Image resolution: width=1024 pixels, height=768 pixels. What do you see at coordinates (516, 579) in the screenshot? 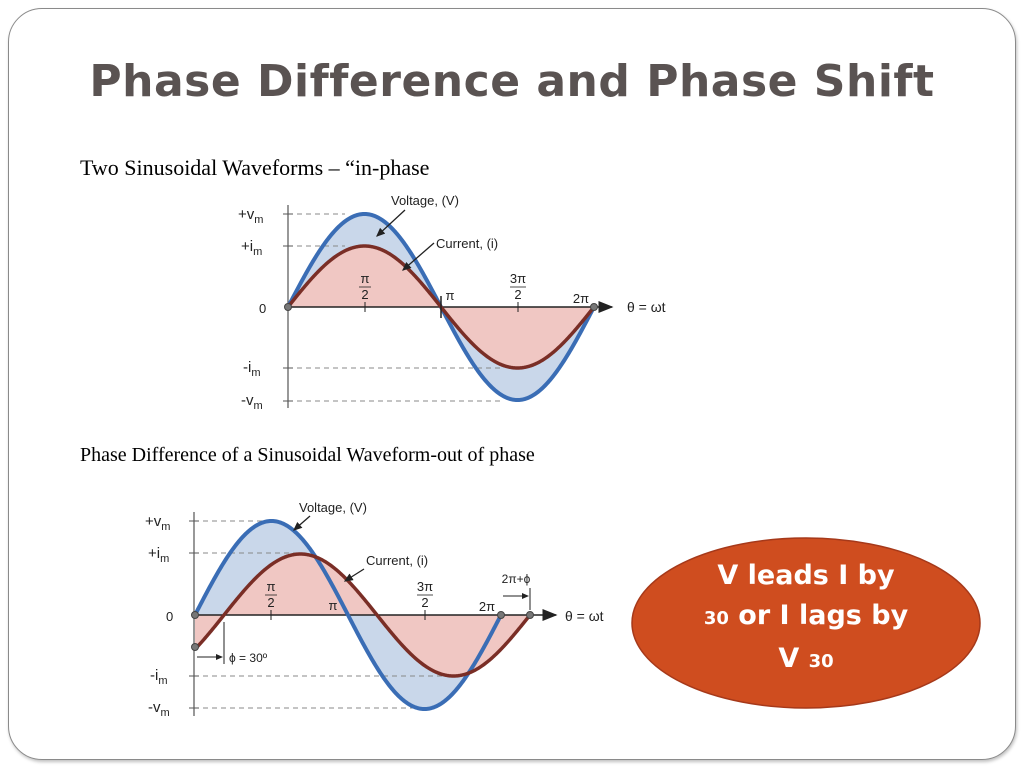
I see `label-two-pi-phi: 2π+ϕ` at bounding box center [516, 579].